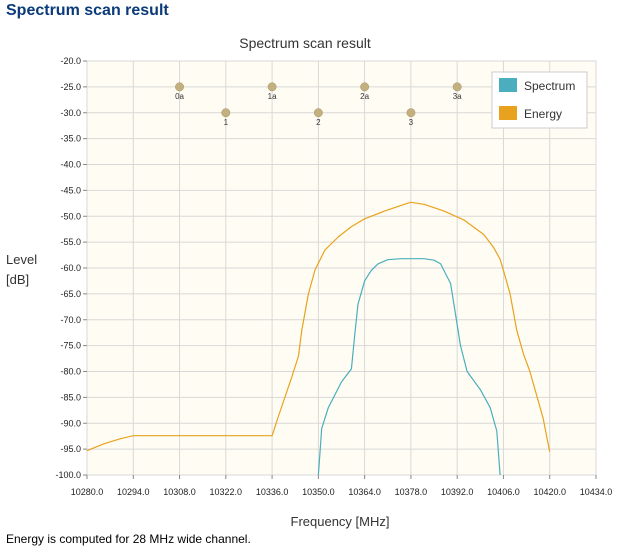 Image resolution: width=629 pixels, height=555 pixels. Describe the element at coordinates (70, 397) in the screenshot. I see `y-tick-label: -85.0` at that location.